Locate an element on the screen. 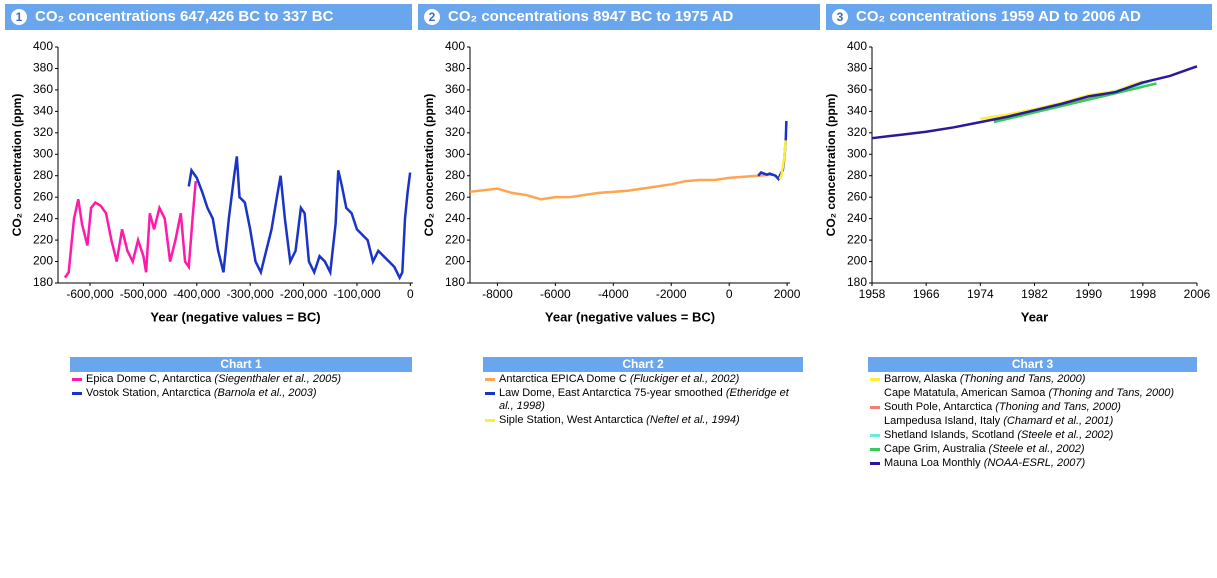 Image resolution: width=1217 pixels, height=578 pixels. x-tick-label: -400,000 is located at coordinates (197, 294).